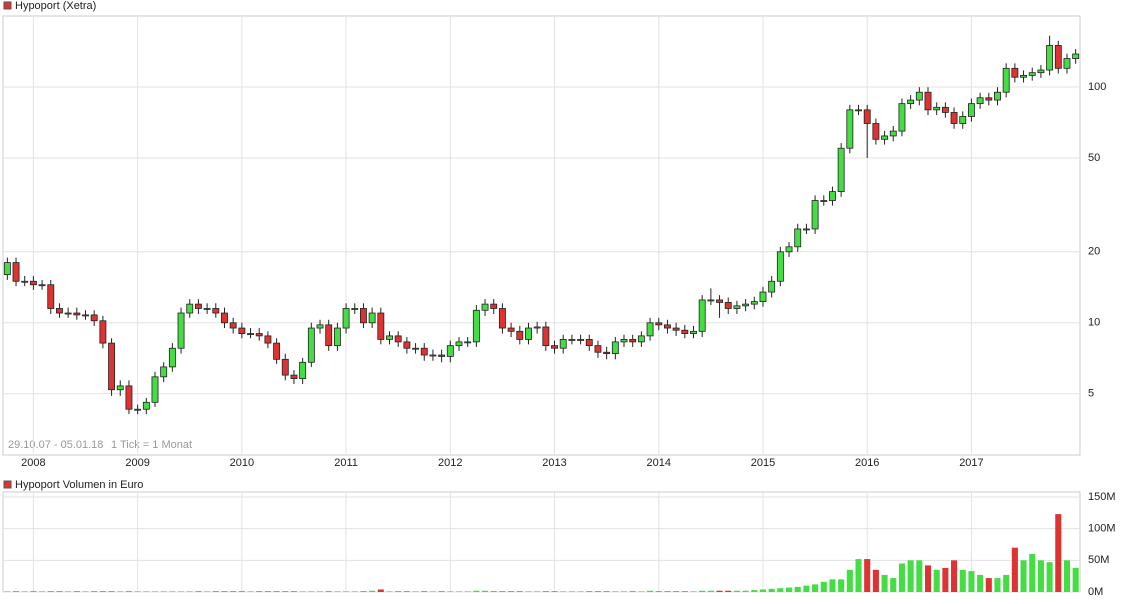  I want to click on y-tick-label: 10, so click(1094, 323).